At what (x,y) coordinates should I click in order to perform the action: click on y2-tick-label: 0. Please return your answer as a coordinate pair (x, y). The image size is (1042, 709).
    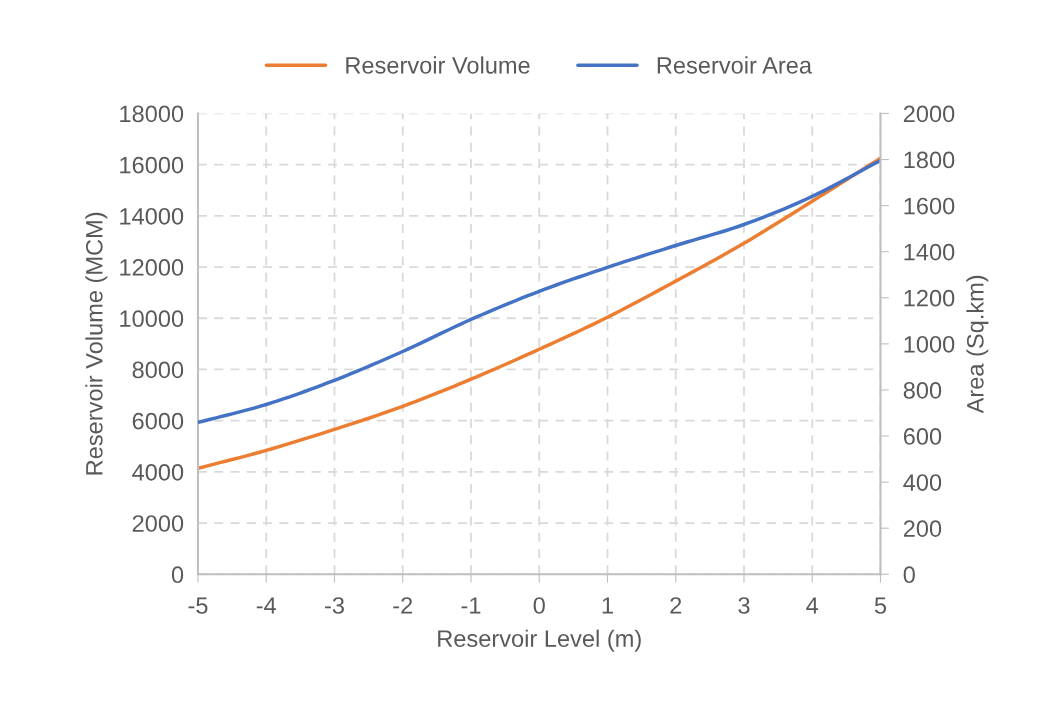
    Looking at the image, I should click on (909, 575).